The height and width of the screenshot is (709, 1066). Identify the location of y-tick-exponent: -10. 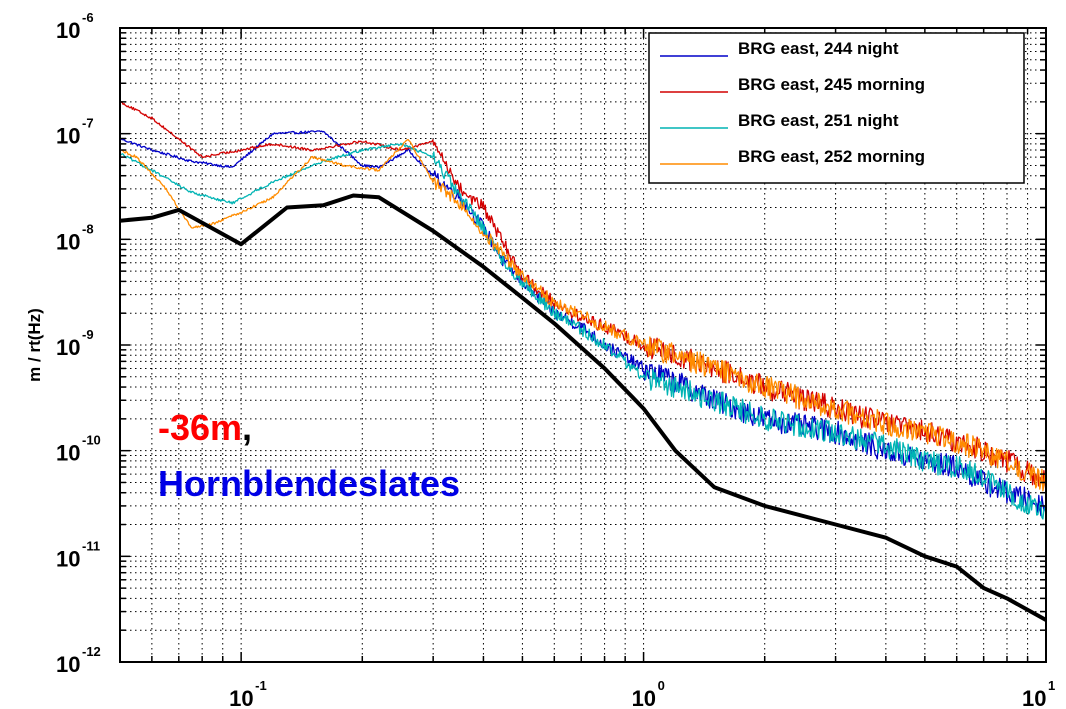
(91, 440).